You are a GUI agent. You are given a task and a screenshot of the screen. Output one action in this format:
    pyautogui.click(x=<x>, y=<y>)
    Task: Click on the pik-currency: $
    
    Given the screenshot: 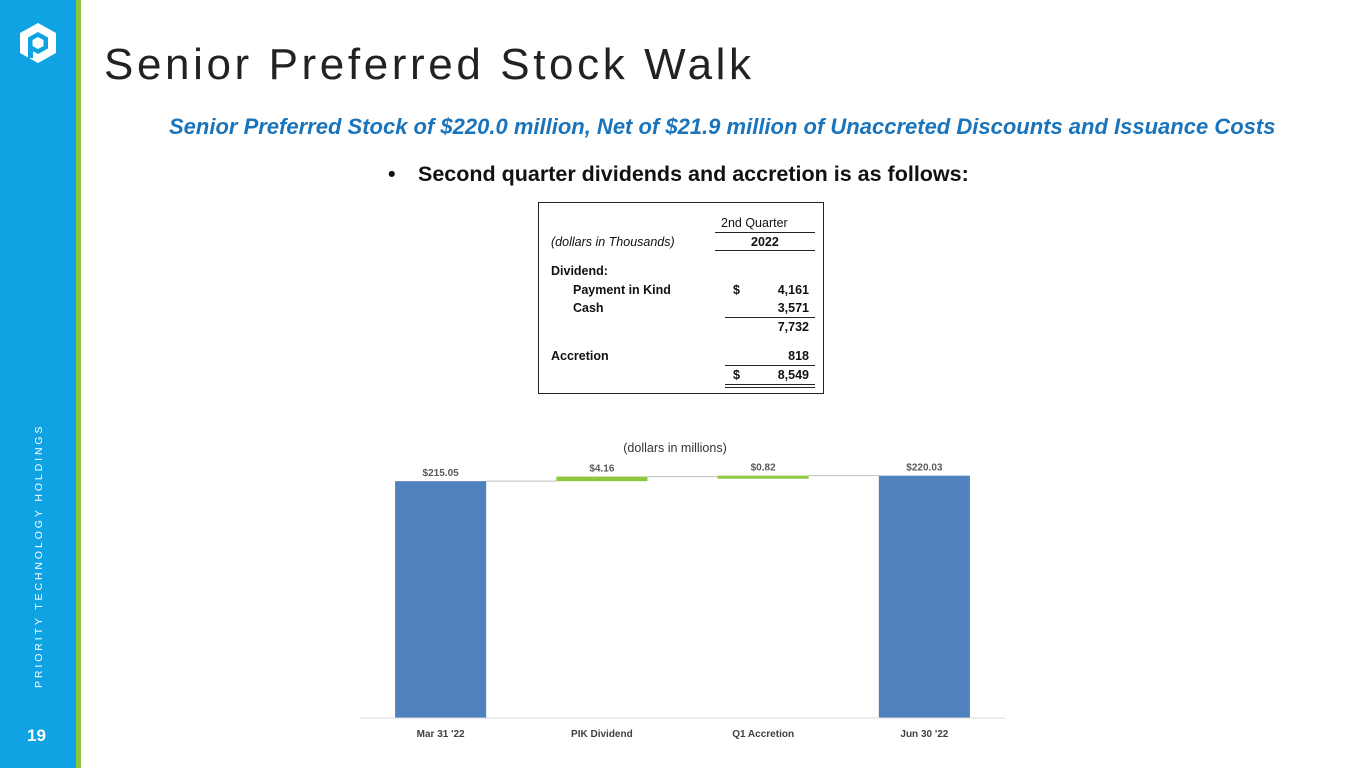 What is the action you would take?
    pyautogui.click(x=736, y=290)
    